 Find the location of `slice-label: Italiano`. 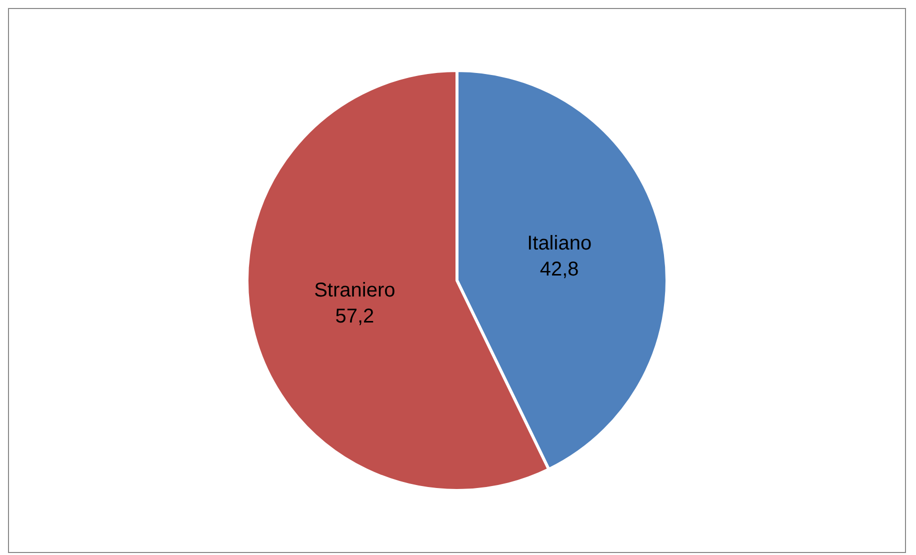

slice-label: Italiano is located at coordinates (559, 243).